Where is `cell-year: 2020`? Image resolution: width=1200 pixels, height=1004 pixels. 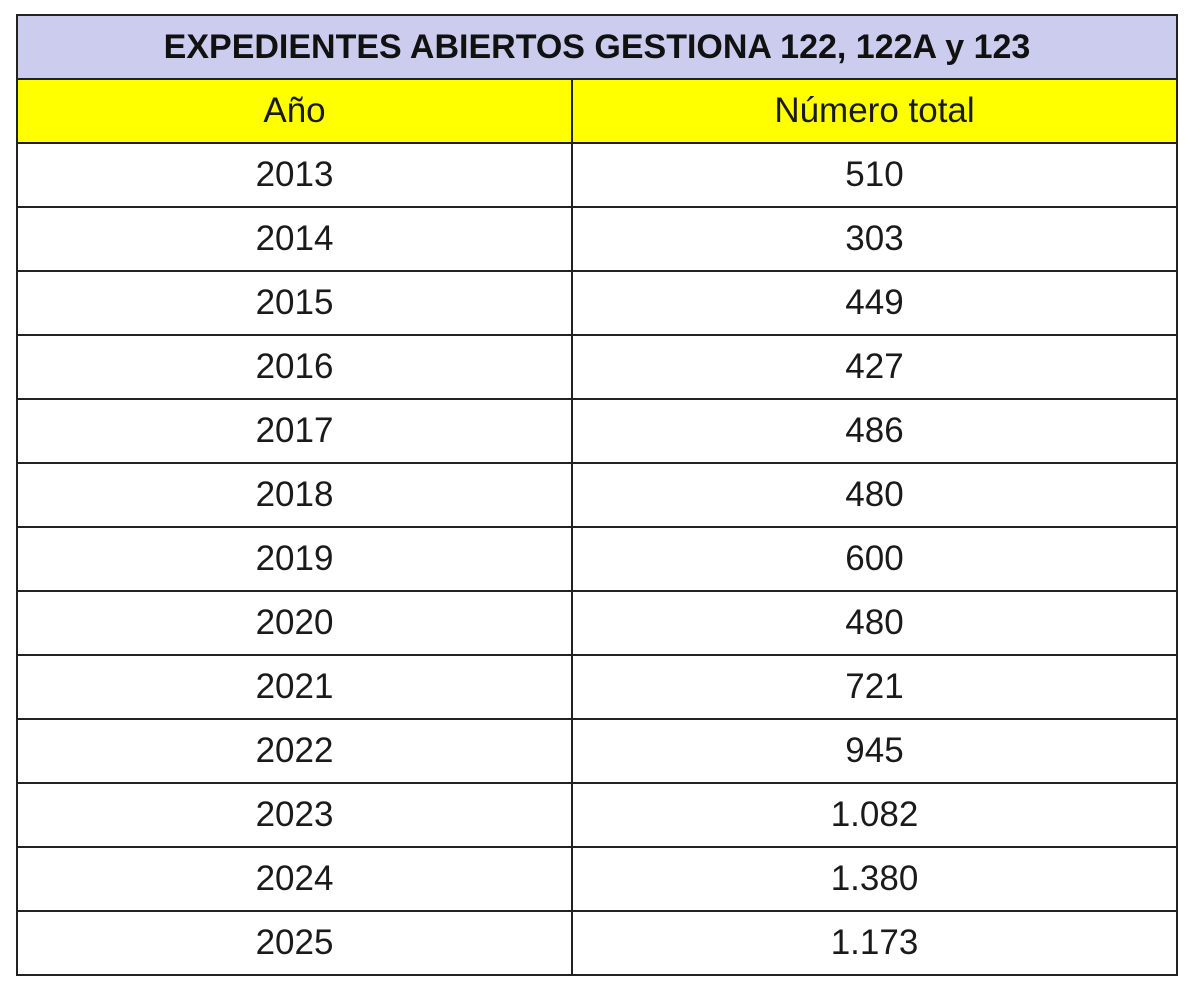 cell-year: 2020 is located at coordinates (294, 623).